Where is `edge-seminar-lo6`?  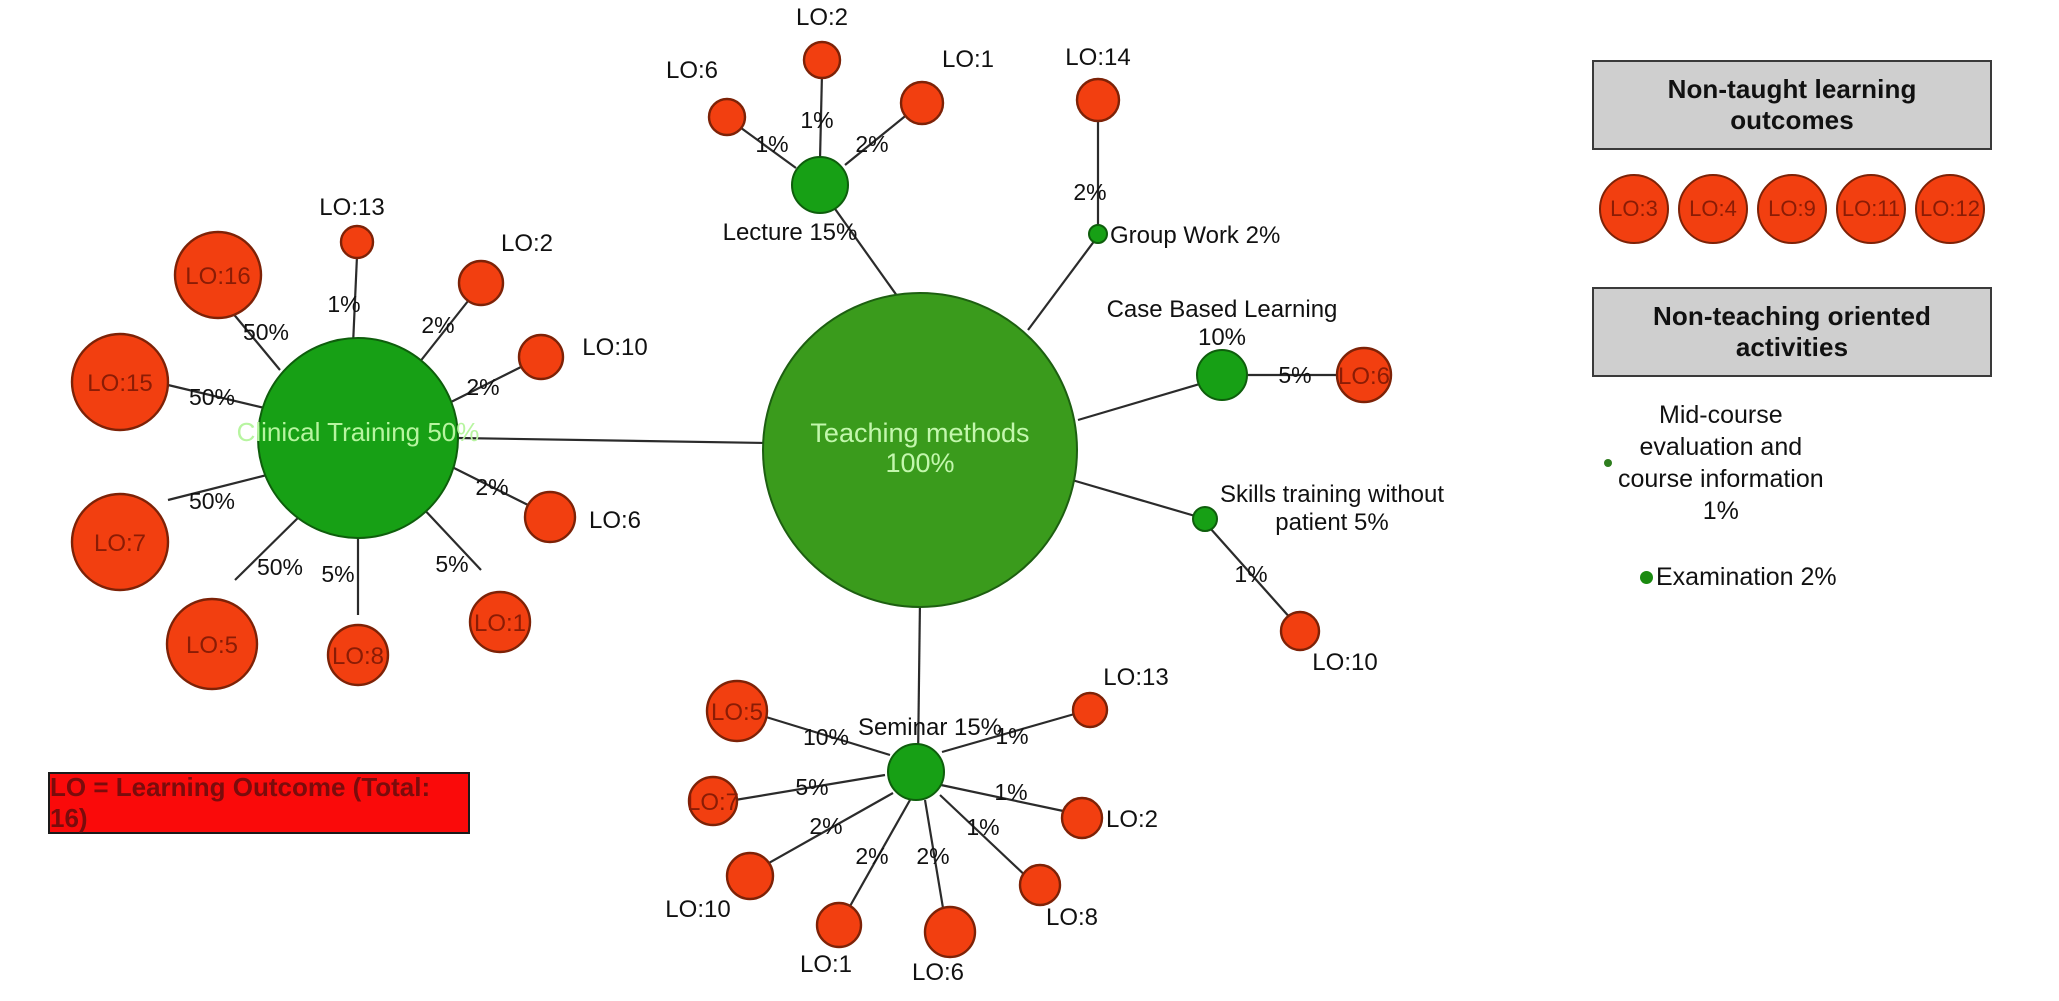 edge-seminar-lo6 is located at coordinates (935, 860).